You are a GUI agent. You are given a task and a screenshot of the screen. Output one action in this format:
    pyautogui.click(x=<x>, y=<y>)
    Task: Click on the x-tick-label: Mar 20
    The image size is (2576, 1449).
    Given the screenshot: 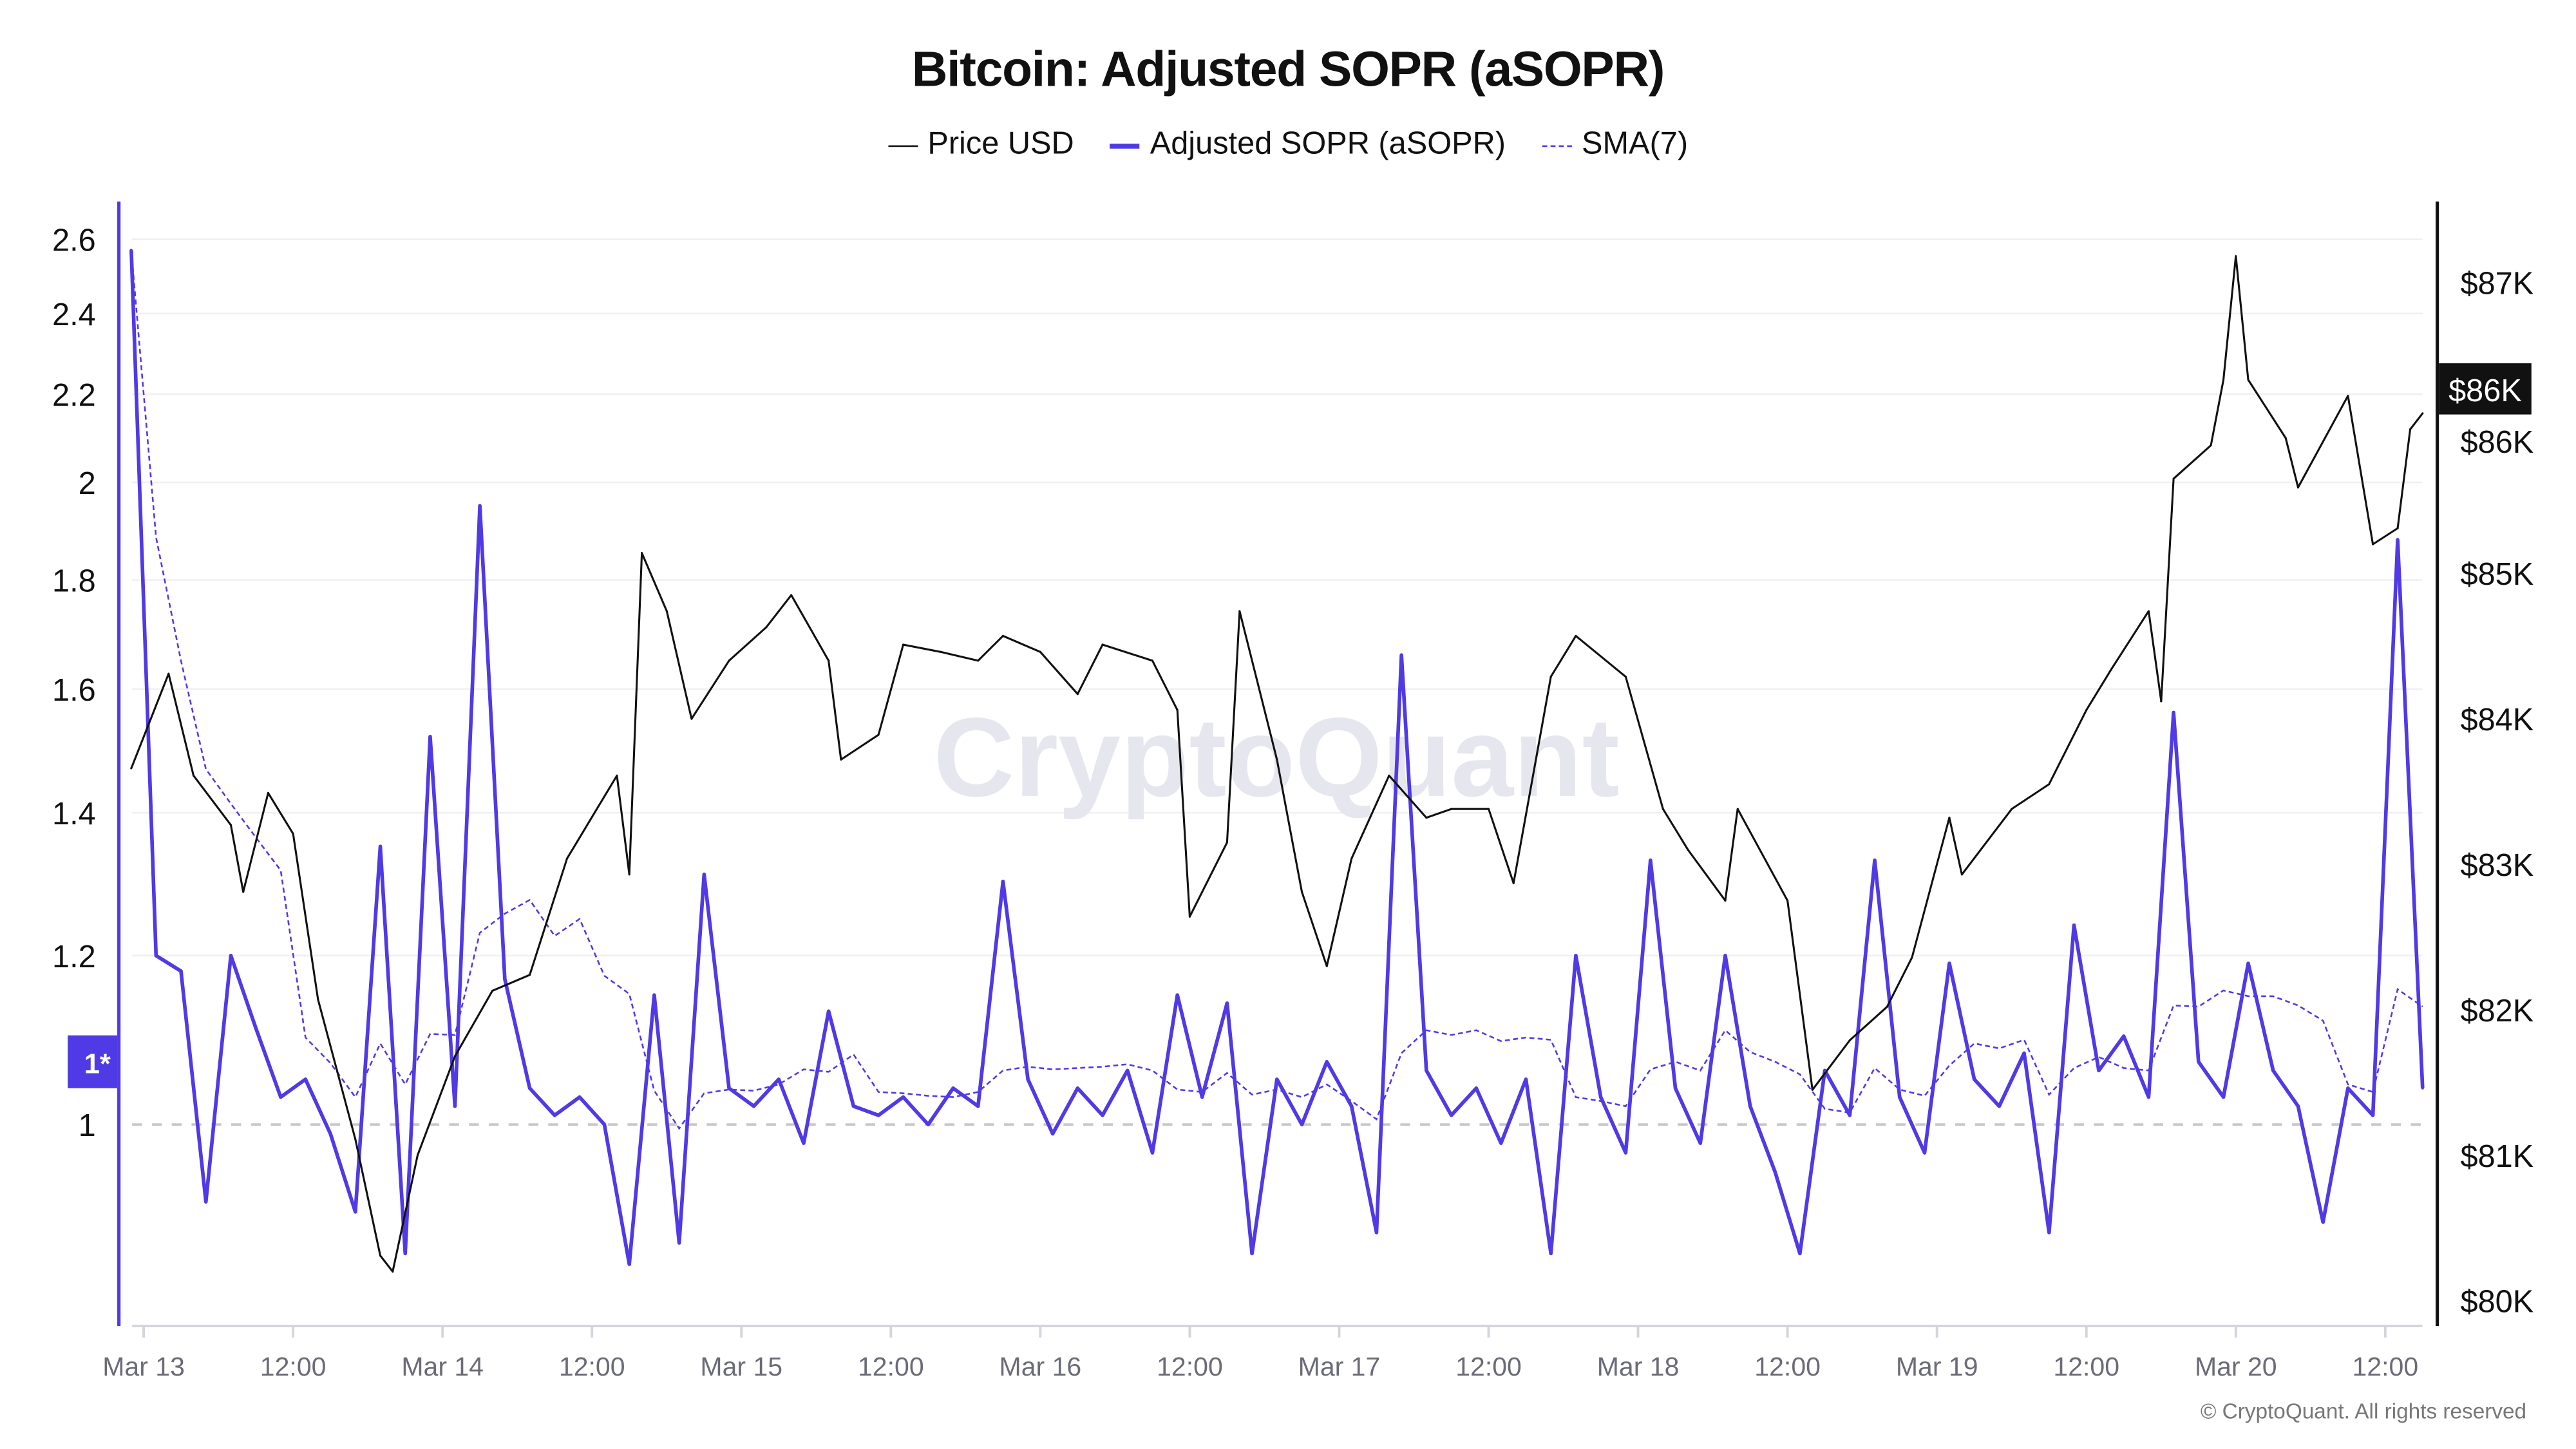 What is the action you would take?
    pyautogui.click(x=2236, y=1366)
    